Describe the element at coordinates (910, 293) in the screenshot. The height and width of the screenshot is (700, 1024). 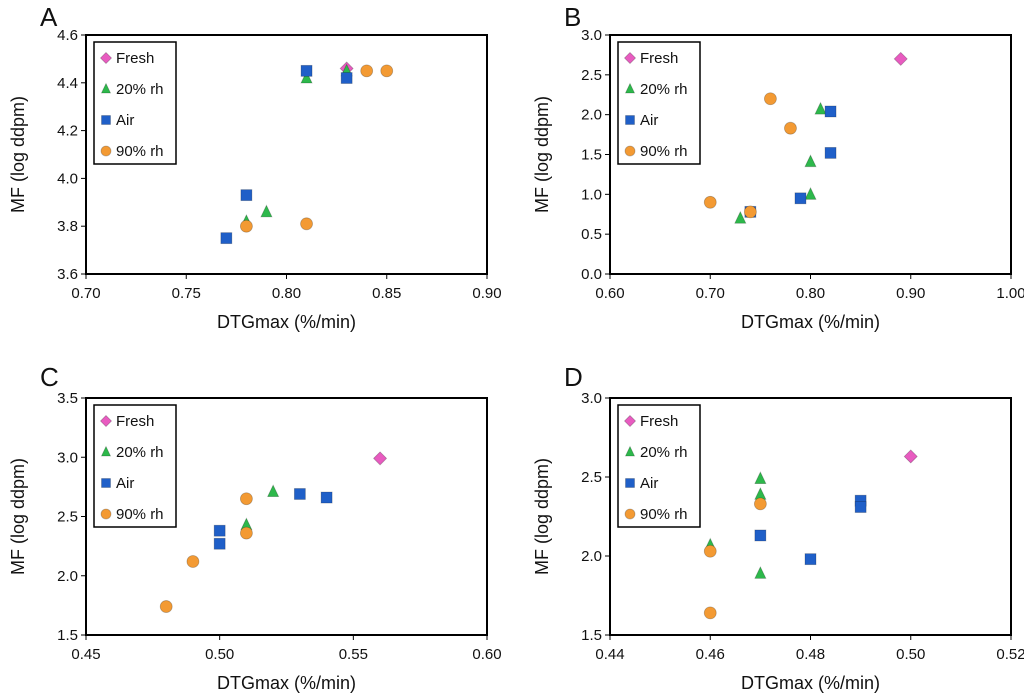
I see `x-tick-label: 0.90` at that location.